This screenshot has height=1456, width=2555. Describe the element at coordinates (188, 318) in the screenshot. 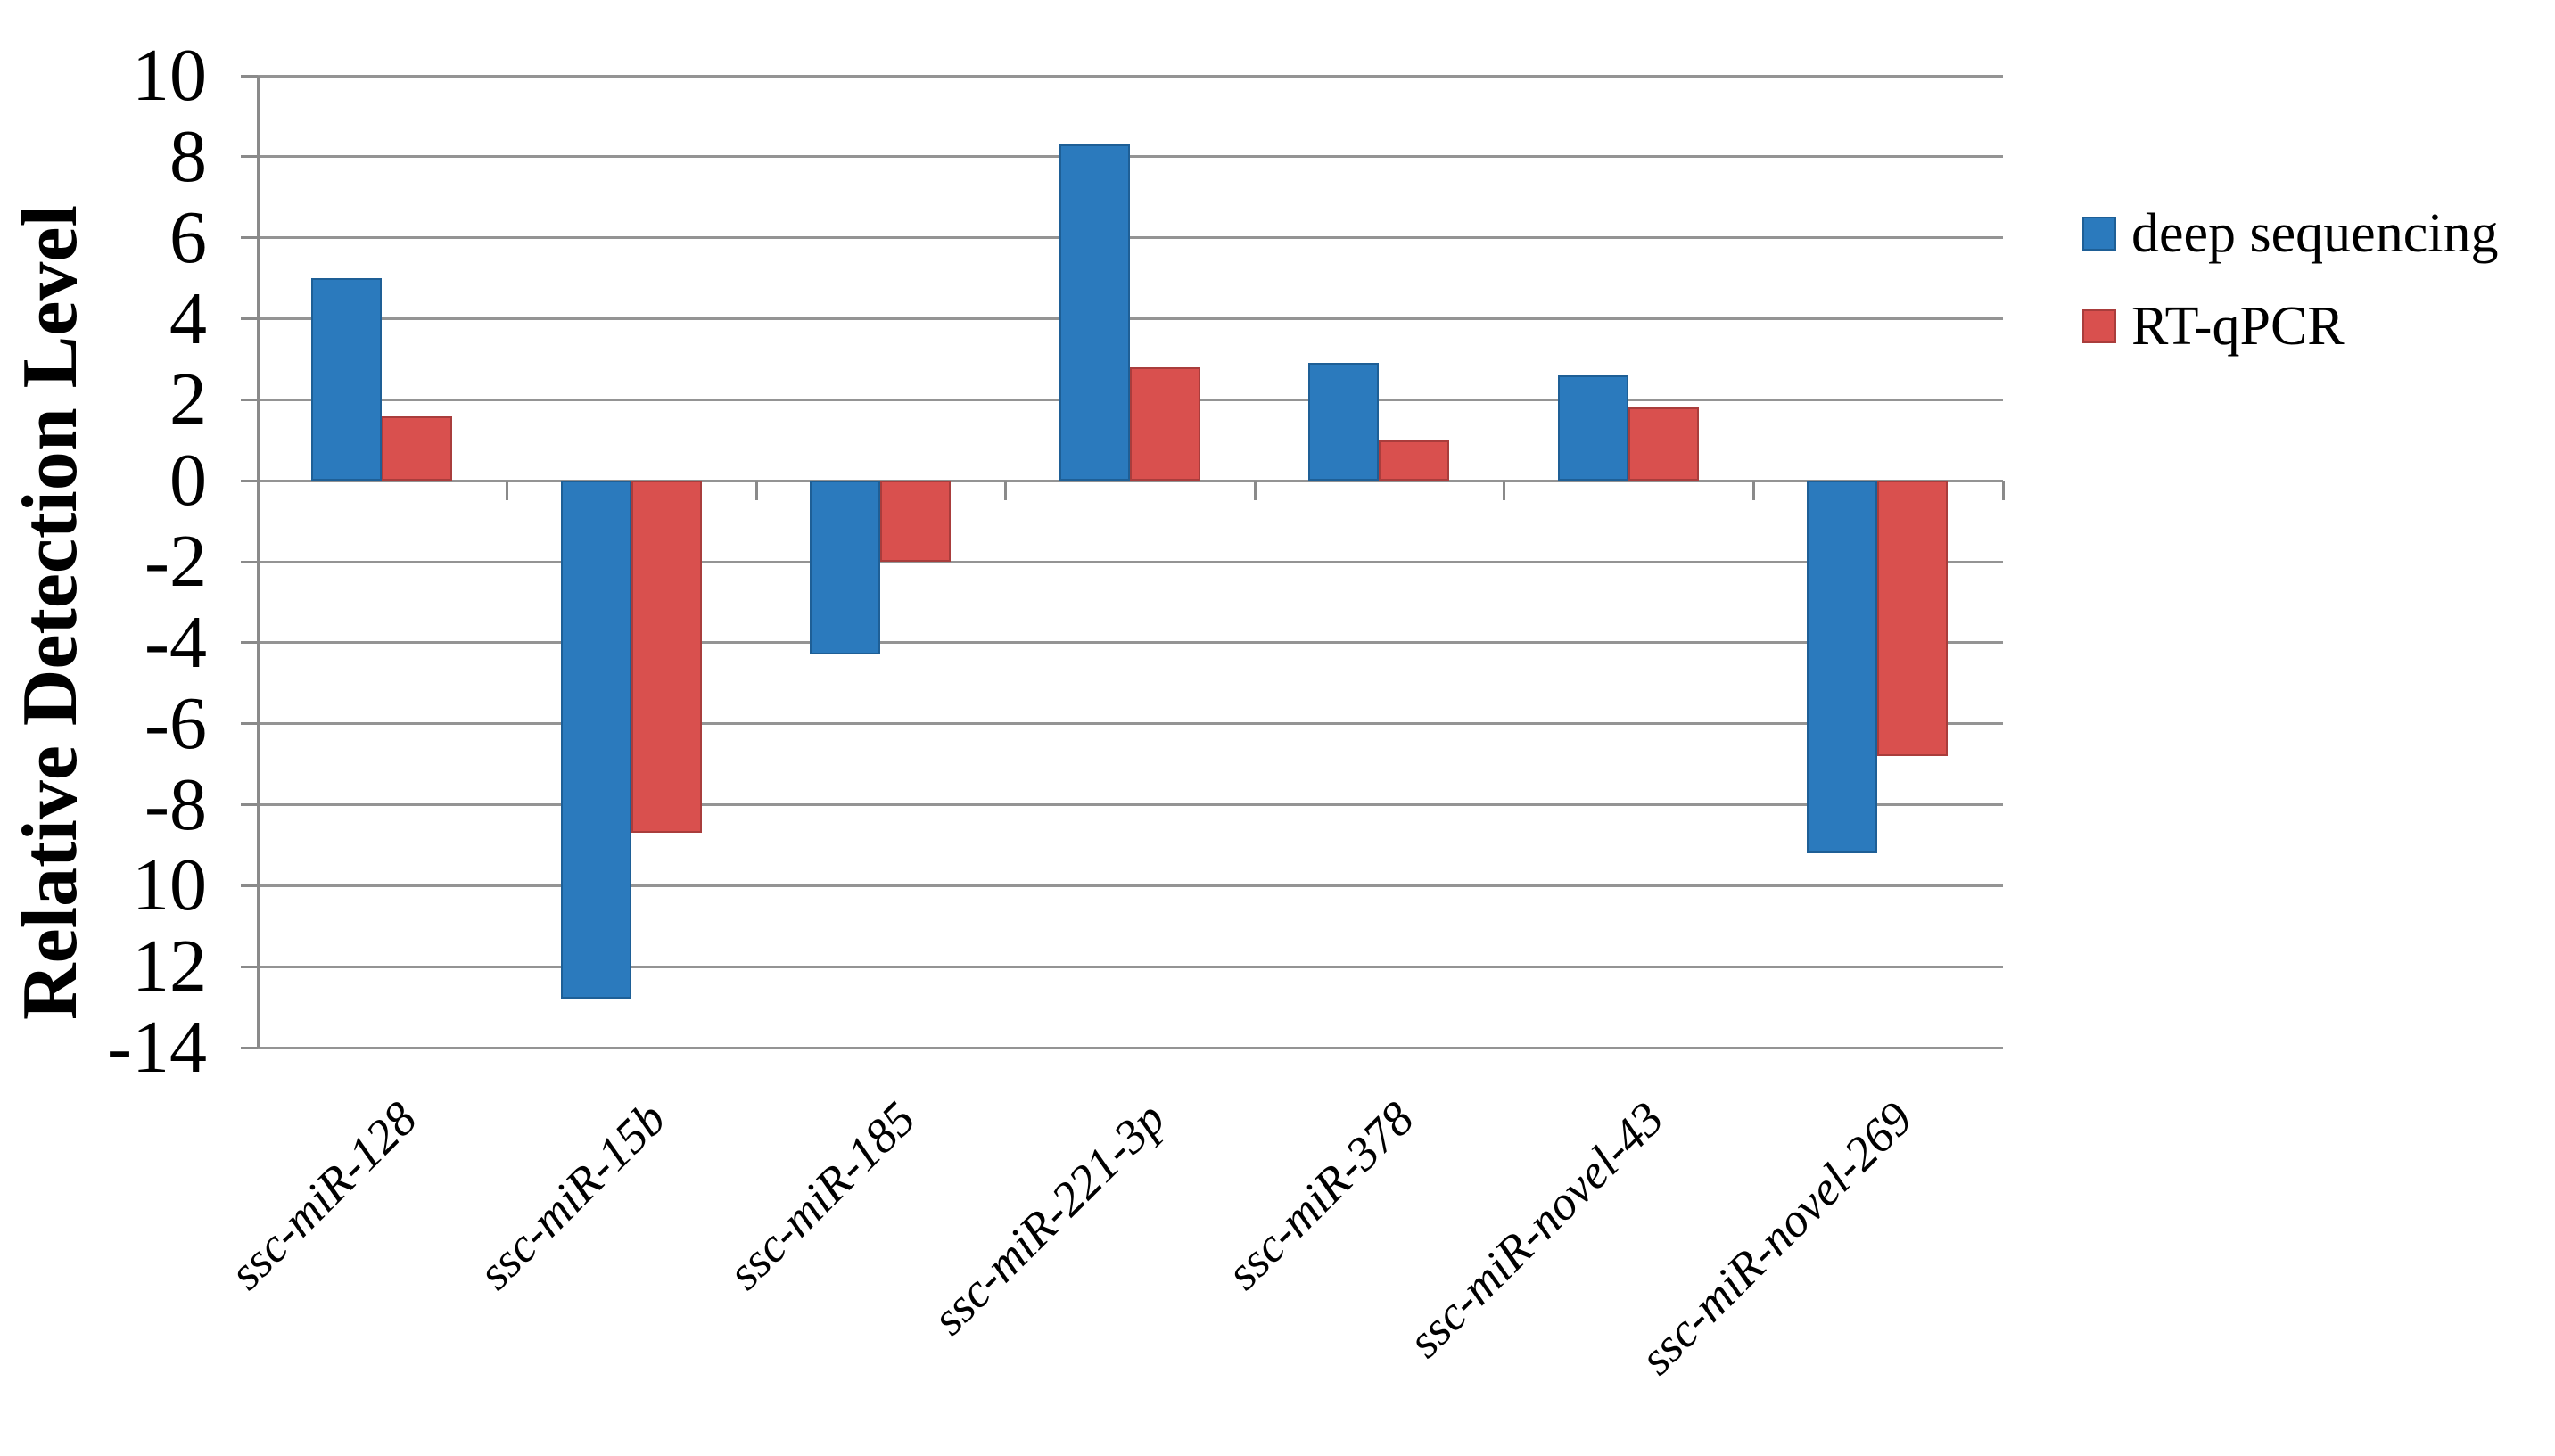

I see `y-tick-label: 4` at that location.